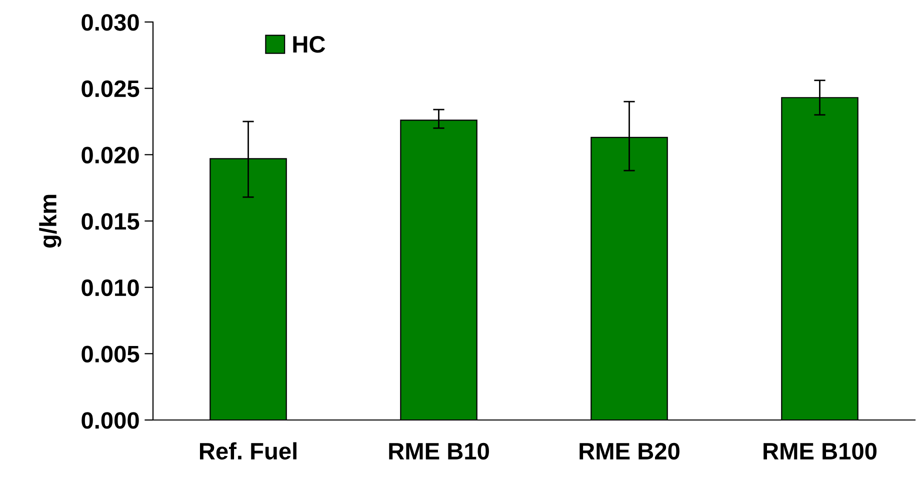 Image resolution: width=918 pixels, height=483 pixels. I want to click on x-tick-label: RME B20, so click(630, 451).